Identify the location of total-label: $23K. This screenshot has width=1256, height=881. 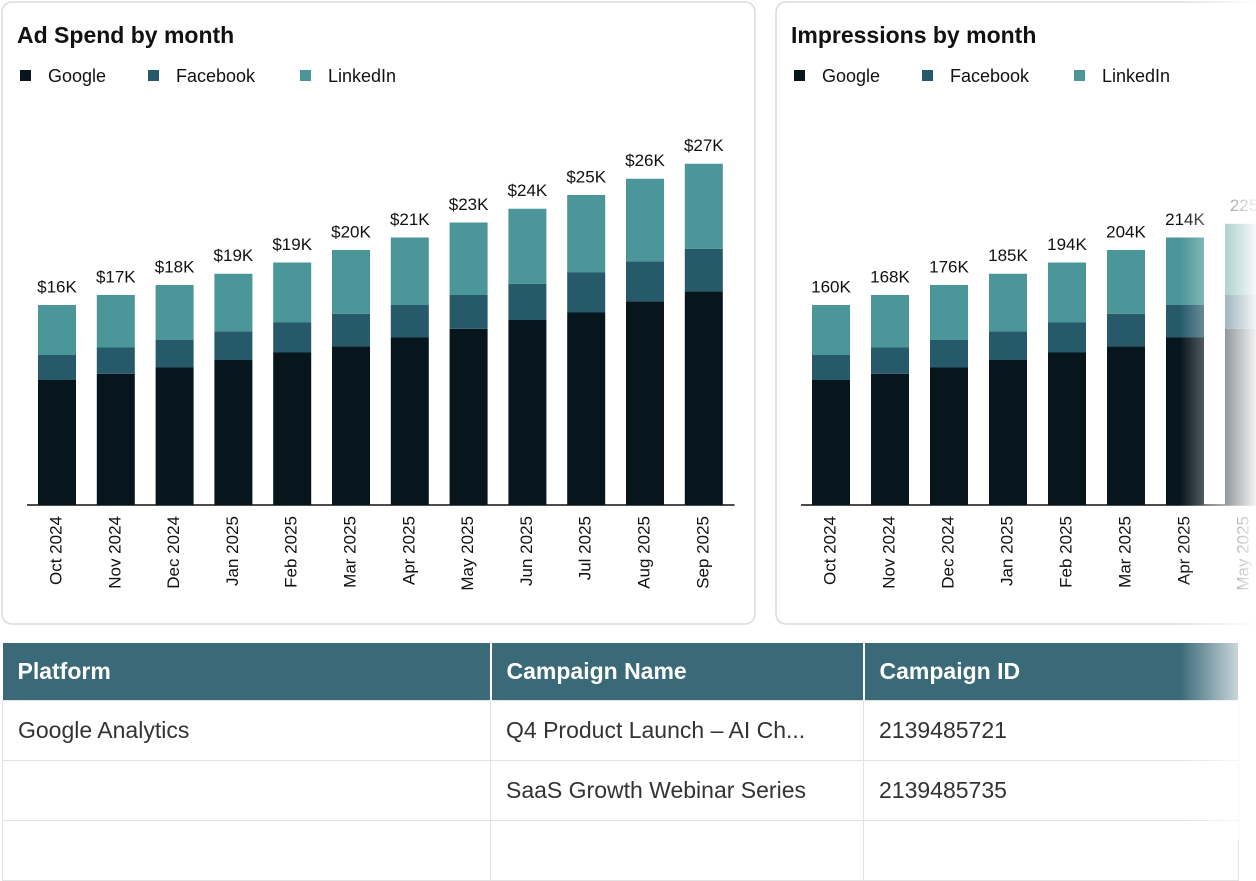
(469, 204).